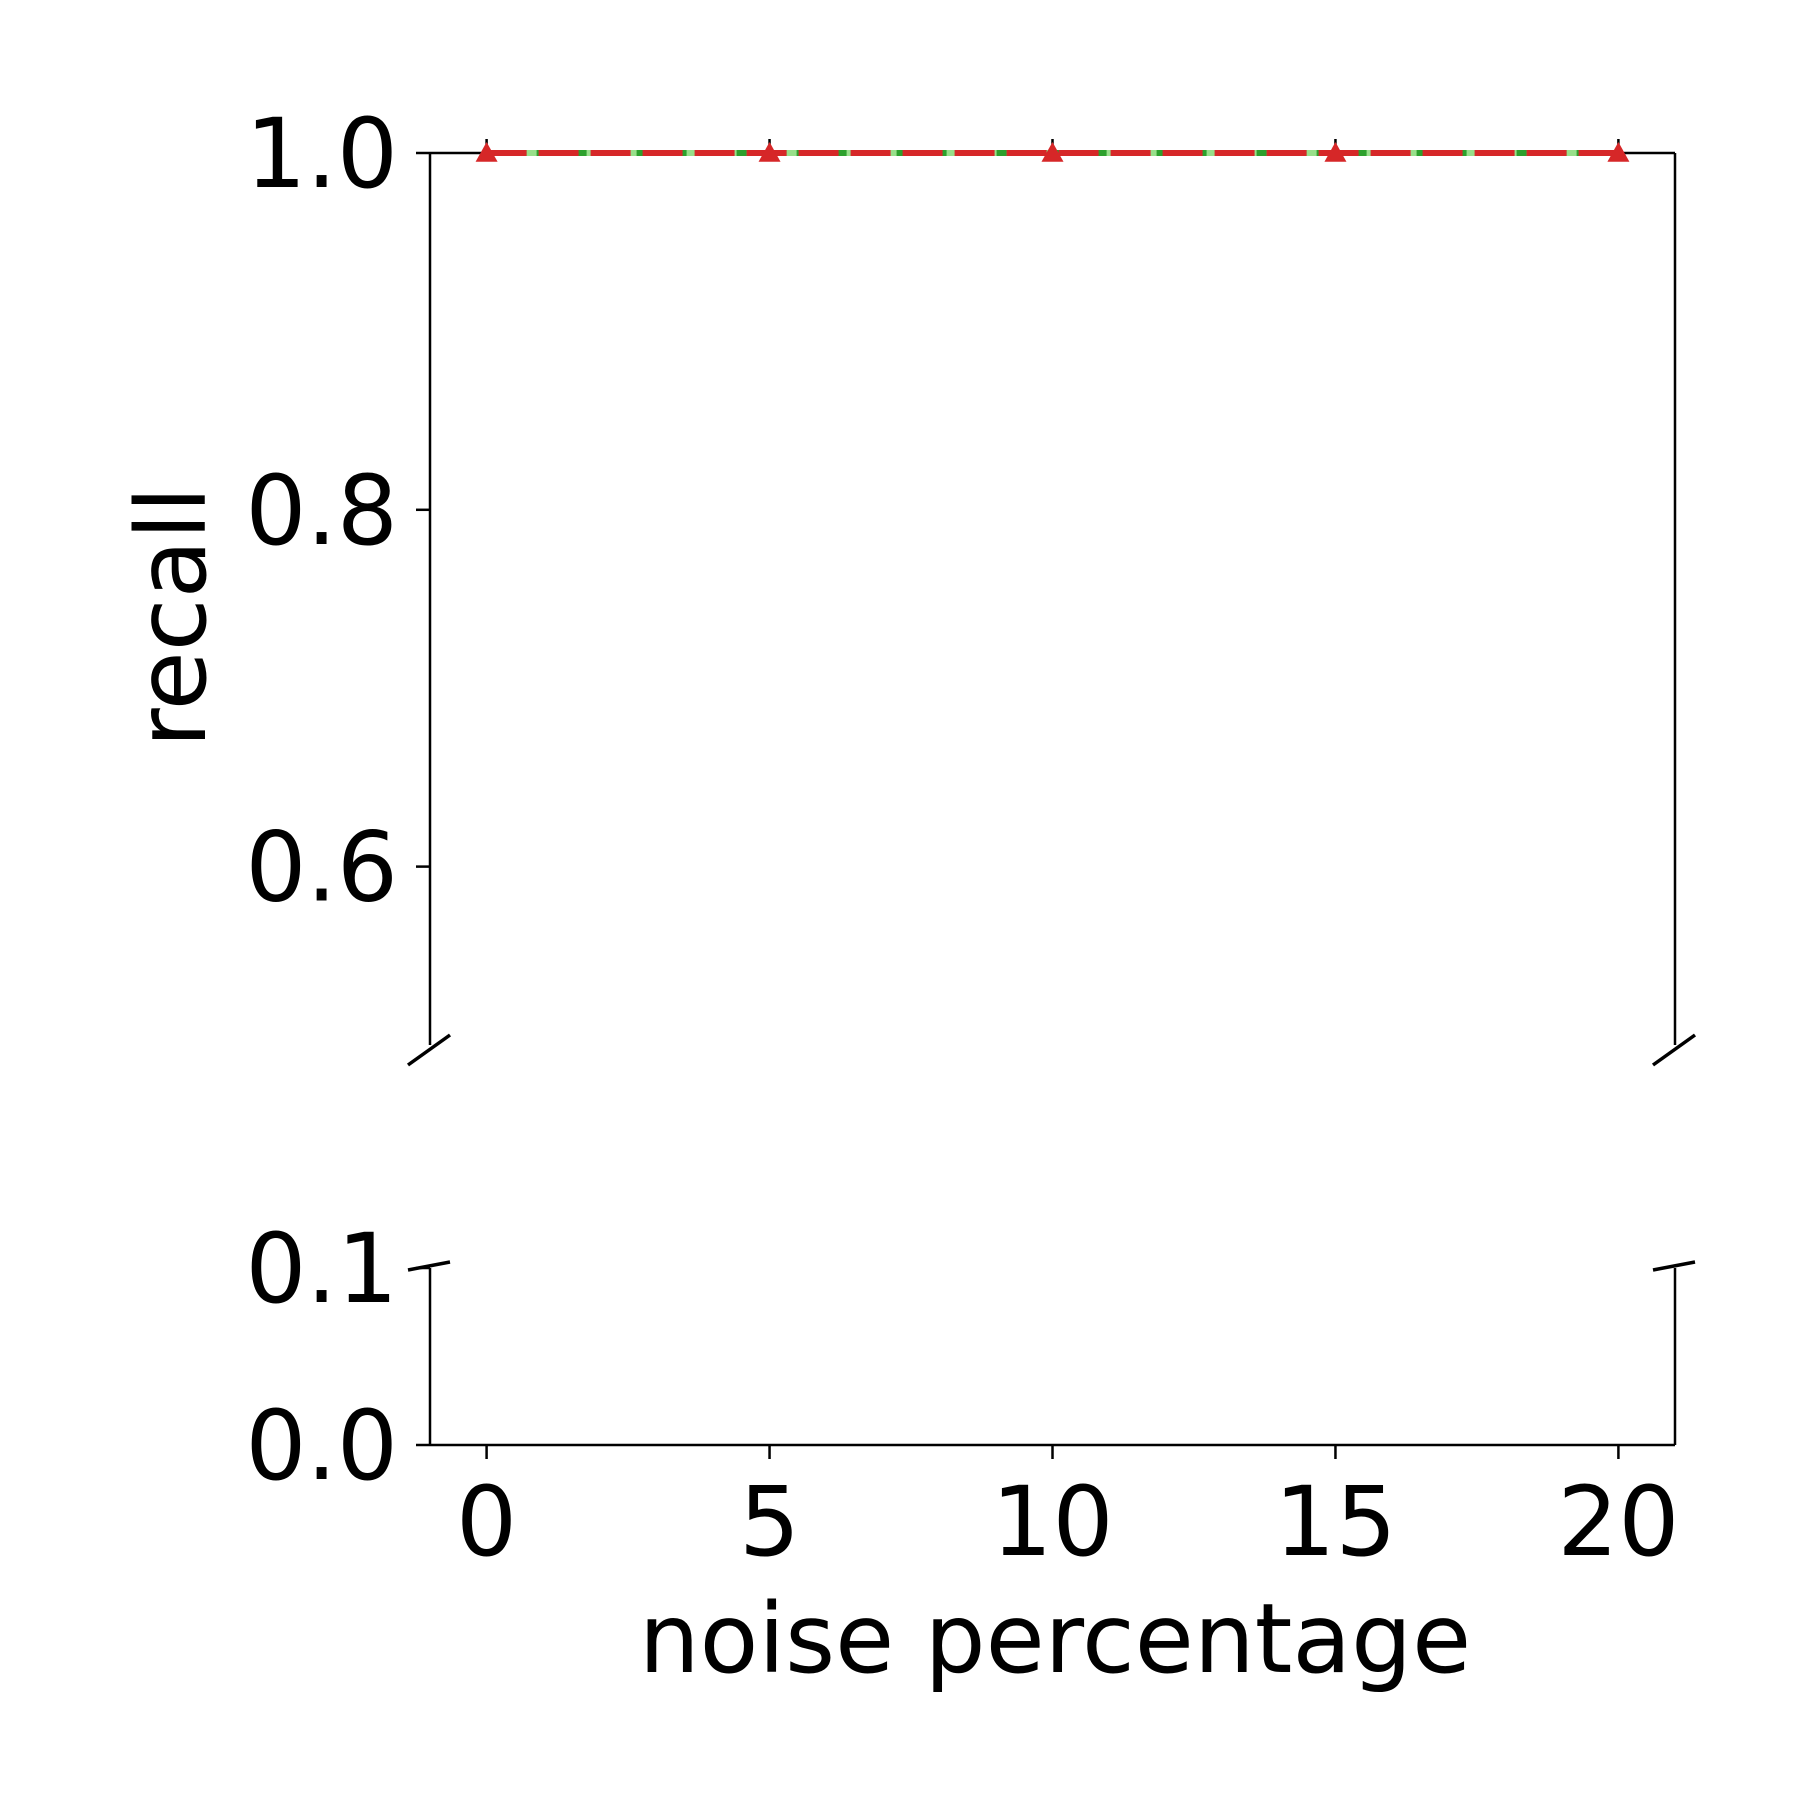 This screenshot has width=1800, height=1800. What do you see at coordinates (1674, 1050) in the screenshot?
I see `break-mark-upper-right` at bounding box center [1674, 1050].